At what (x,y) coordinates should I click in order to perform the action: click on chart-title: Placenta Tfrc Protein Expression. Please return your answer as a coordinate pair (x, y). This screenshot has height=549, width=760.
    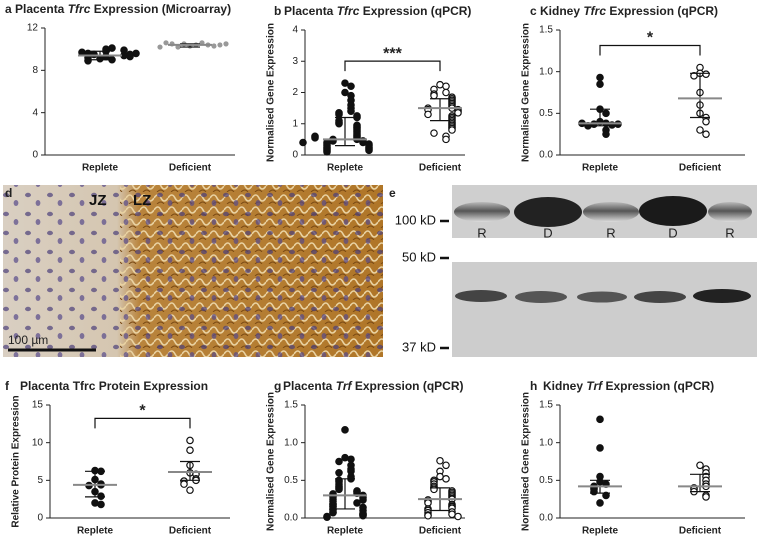
    Looking at the image, I should click on (114, 386).